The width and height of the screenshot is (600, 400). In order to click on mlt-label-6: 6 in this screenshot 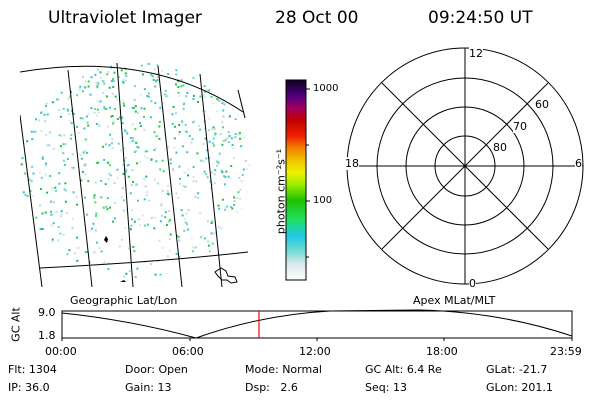, I will do `click(578, 163)`.